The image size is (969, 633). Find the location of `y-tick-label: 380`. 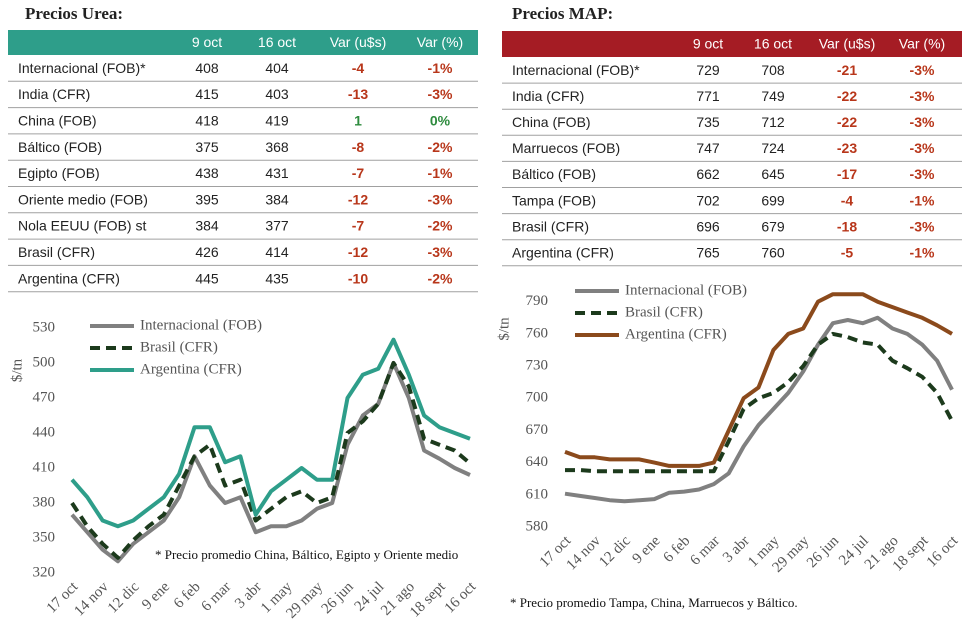

y-tick-label: 380 is located at coordinates (44, 502).